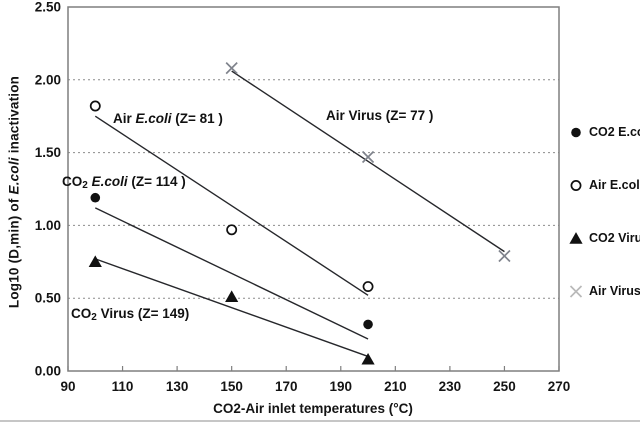  Describe the element at coordinates (313, 408) in the screenshot. I see `x-axis-title: CO2-Air inlet temperatures (°C)` at that location.